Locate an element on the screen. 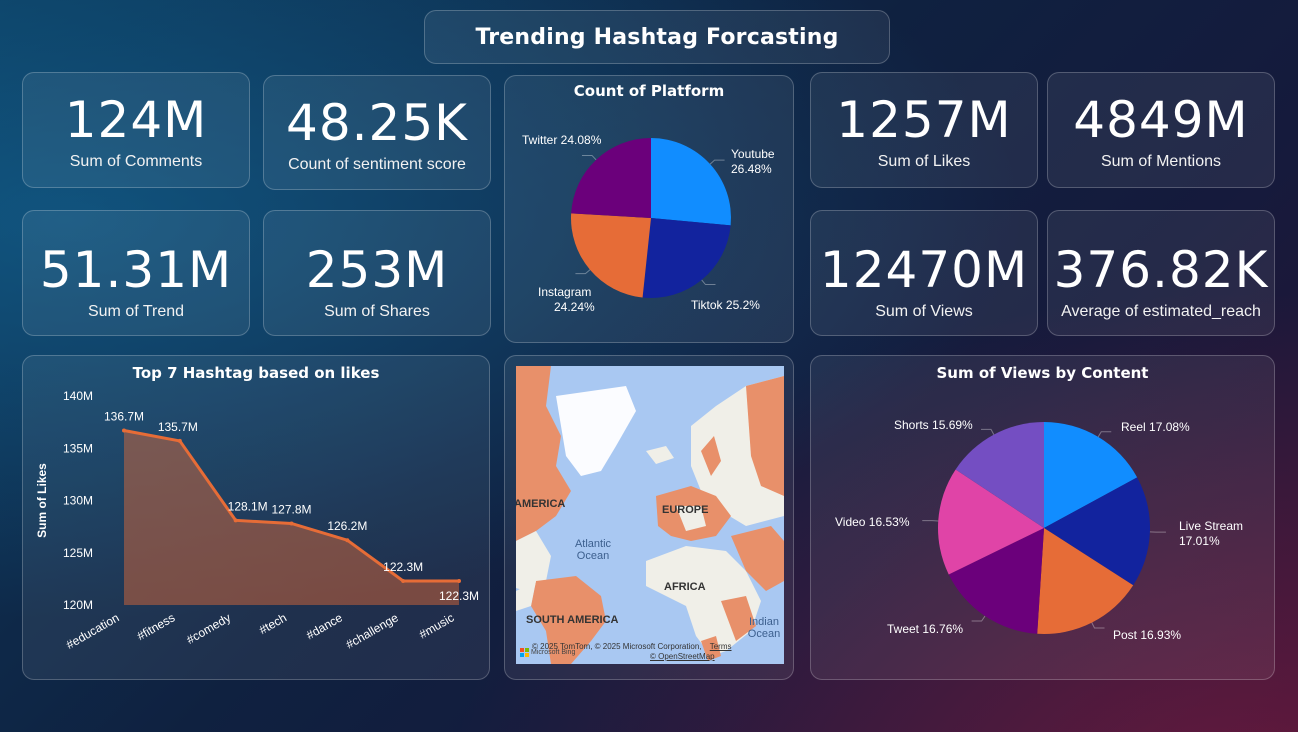 The image size is (1298, 732). y-tick-label: 140M is located at coordinates (78, 396).